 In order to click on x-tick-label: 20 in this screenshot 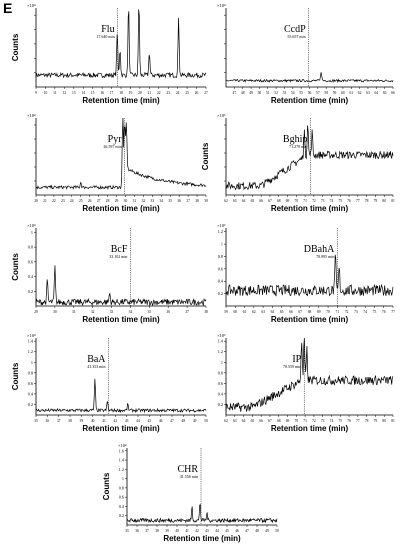, I will do `click(36, 201)`.